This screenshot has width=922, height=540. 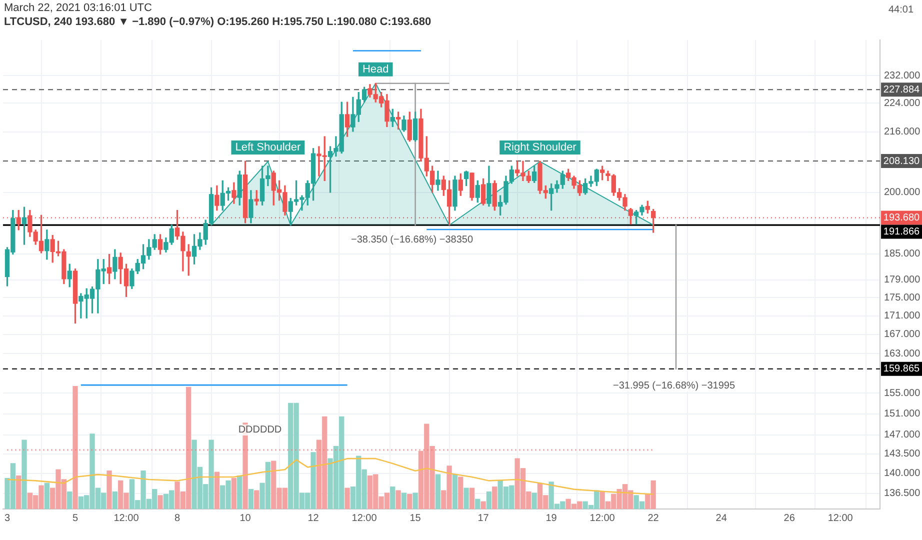 What do you see at coordinates (177, 518) in the screenshot?
I see `x-tick-label: 8` at bounding box center [177, 518].